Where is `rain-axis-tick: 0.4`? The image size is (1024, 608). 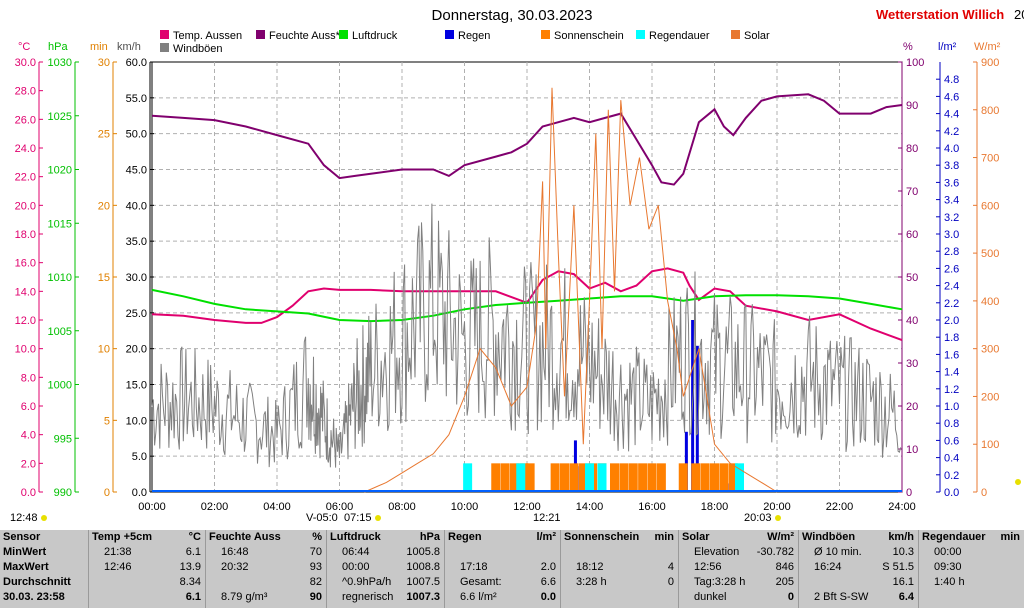
rain-axis-tick: 0.4 is located at coordinates (951, 459).